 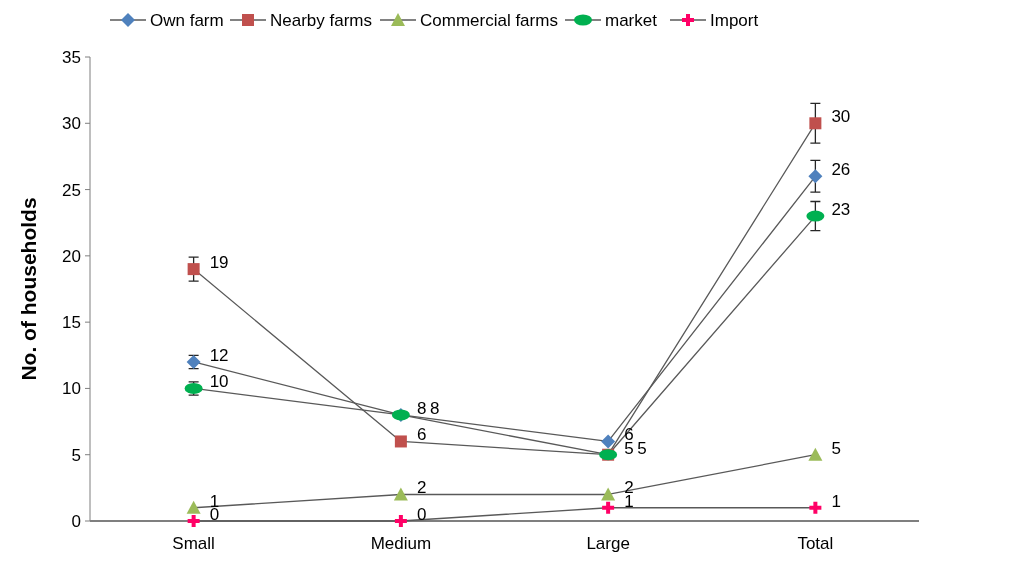 What do you see at coordinates (219, 355) in the screenshot?
I see `data-label: 12` at bounding box center [219, 355].